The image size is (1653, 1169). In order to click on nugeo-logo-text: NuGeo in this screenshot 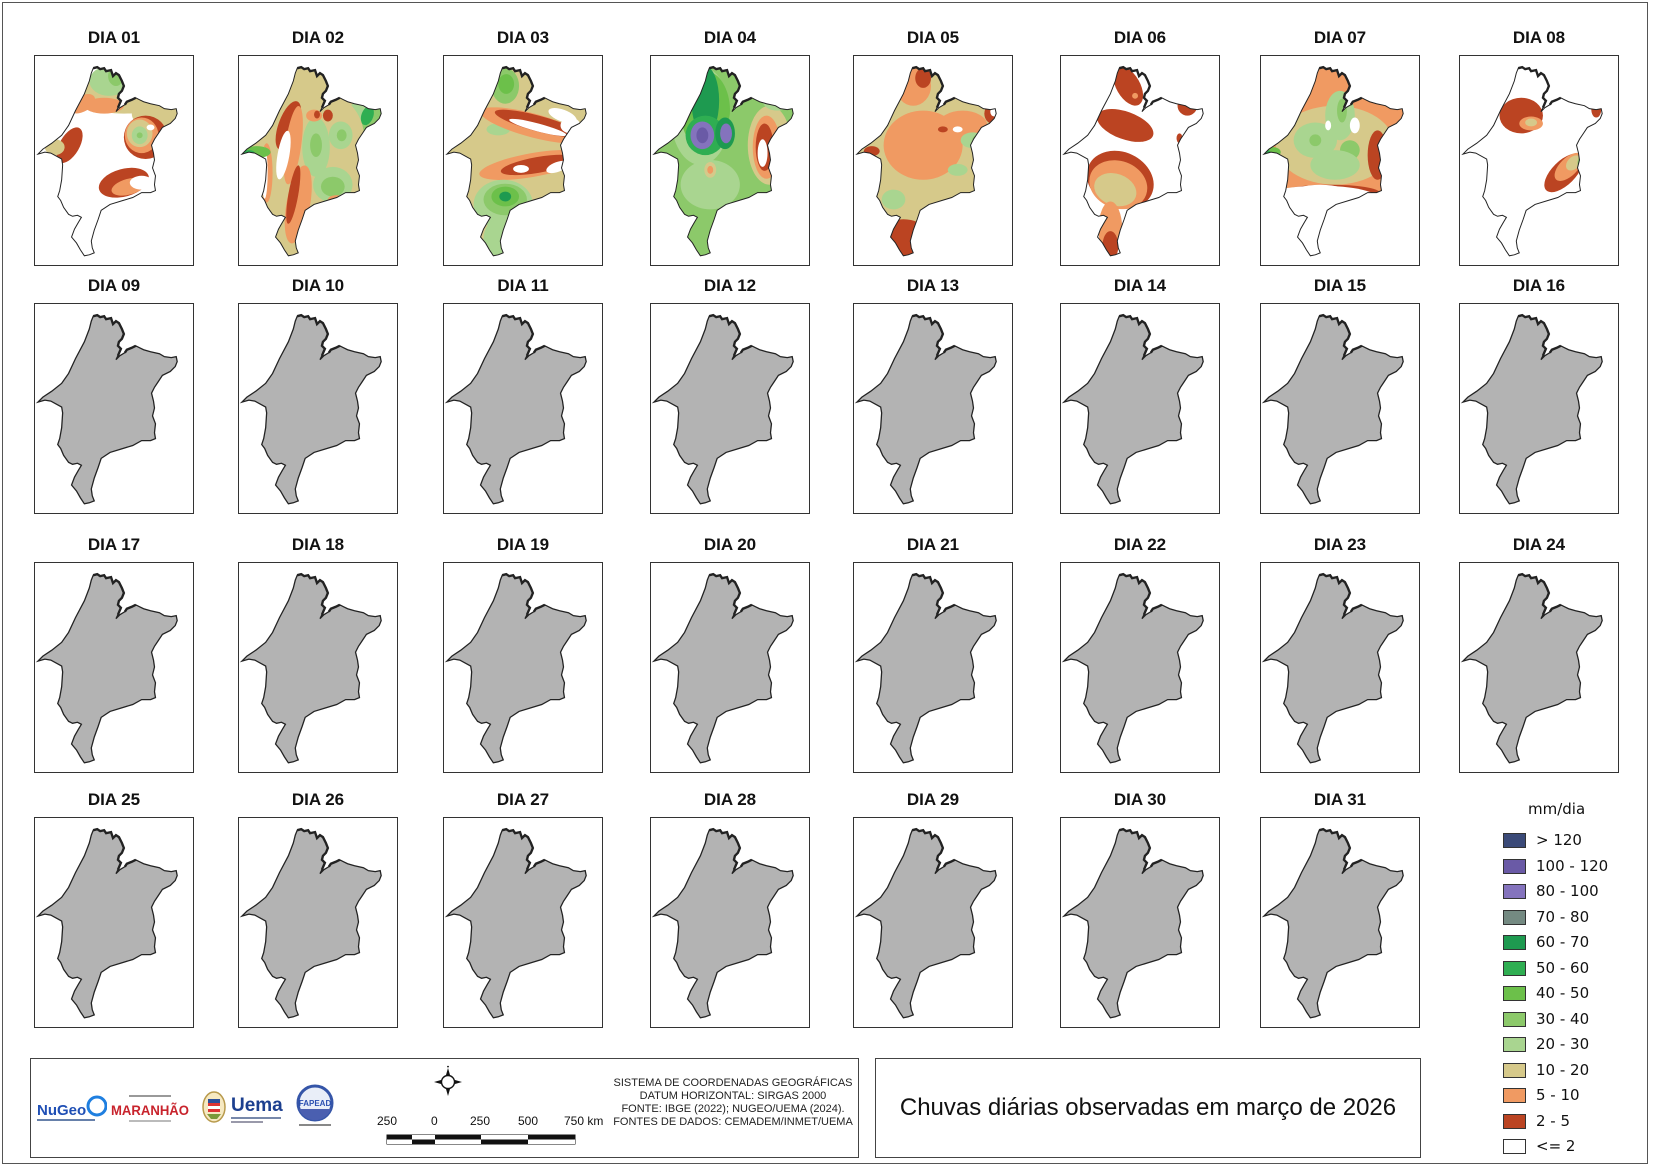, I will do `click(61, 1110)`.